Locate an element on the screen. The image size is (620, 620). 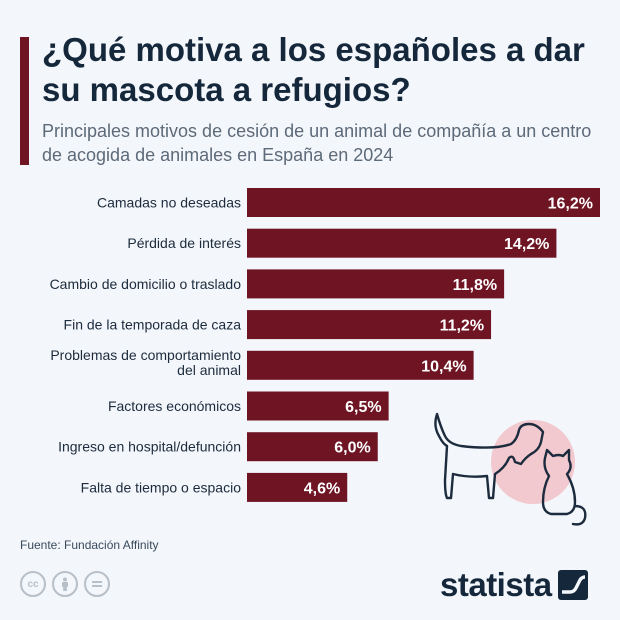
license-icons: cc is located at coordinates (65, 584).